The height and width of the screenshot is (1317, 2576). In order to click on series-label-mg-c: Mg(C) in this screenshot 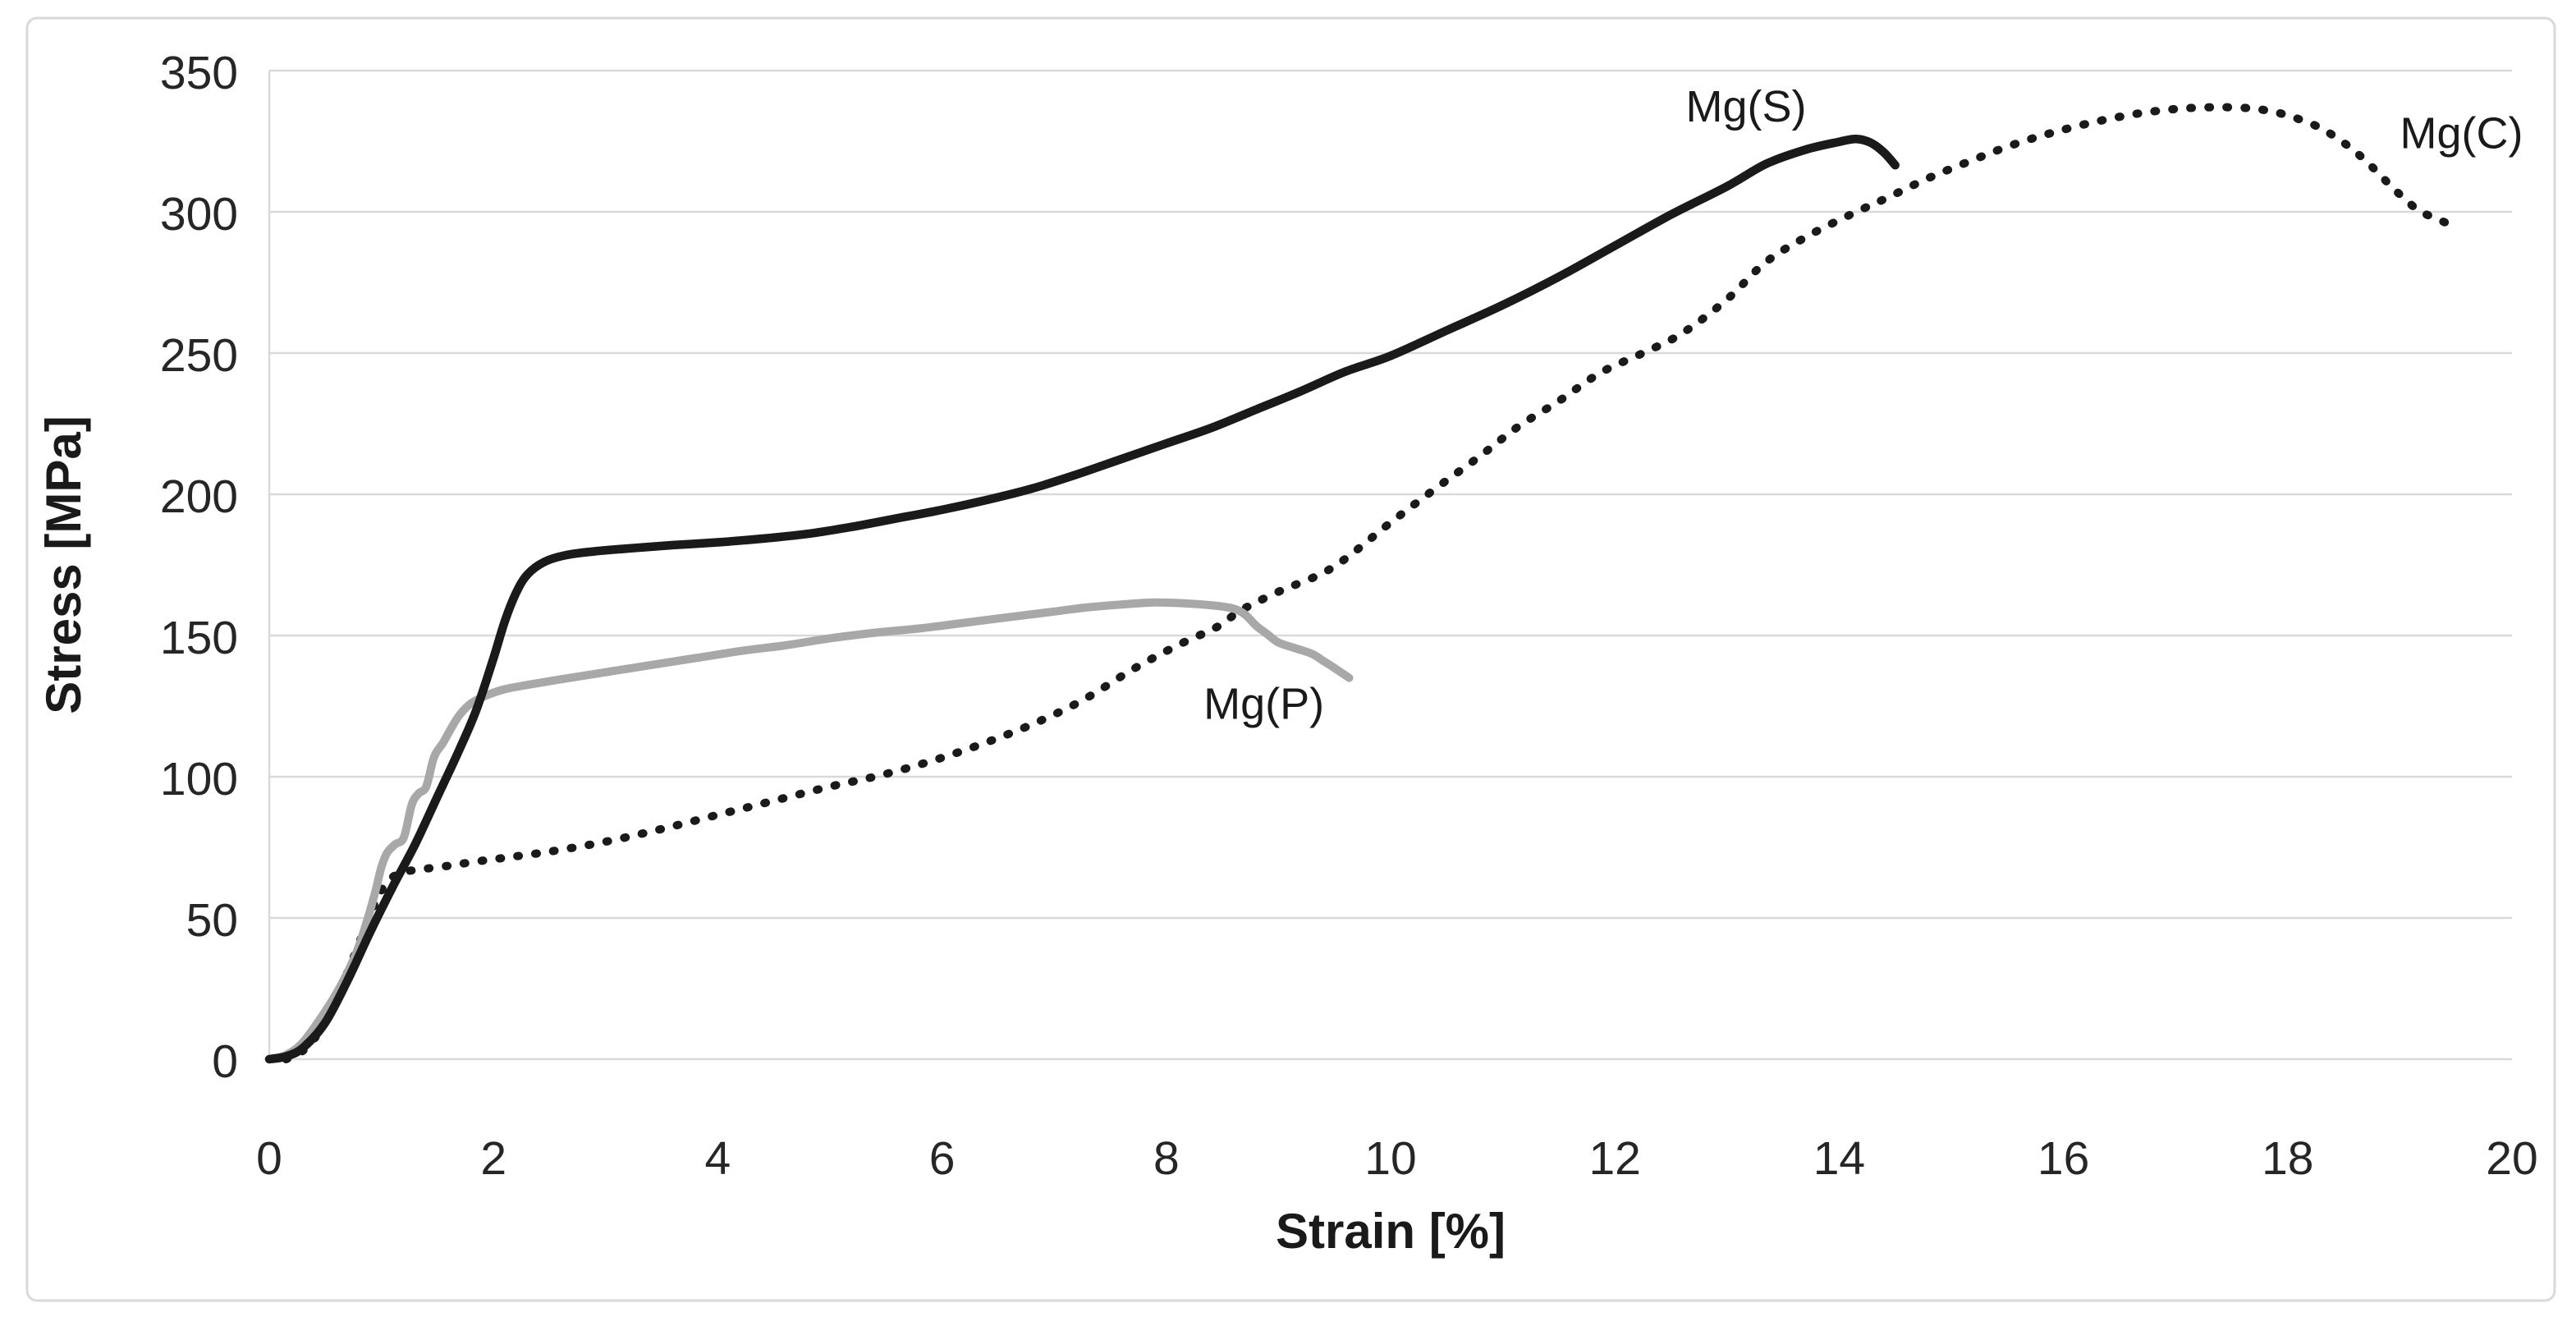, I will do `click(2461, 133)`.